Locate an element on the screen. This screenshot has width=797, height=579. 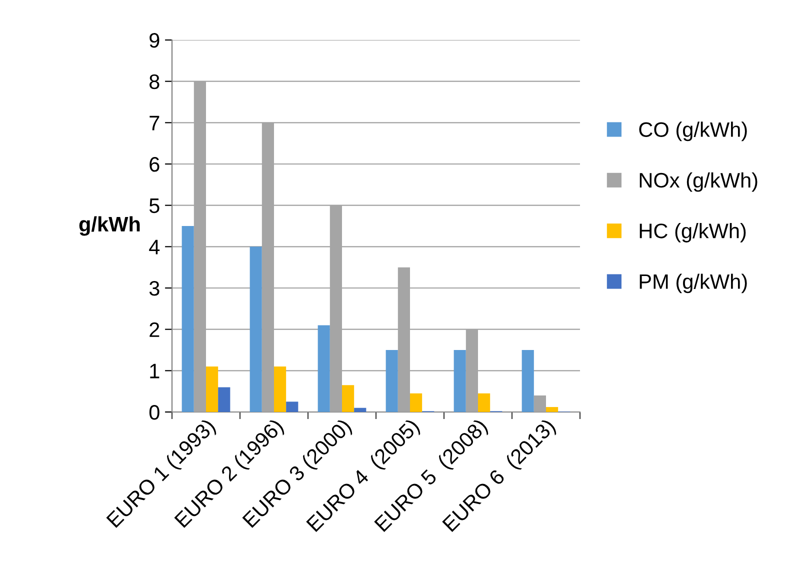
legend-label: PM (g/kWh) is located at coordinates (693, 284).